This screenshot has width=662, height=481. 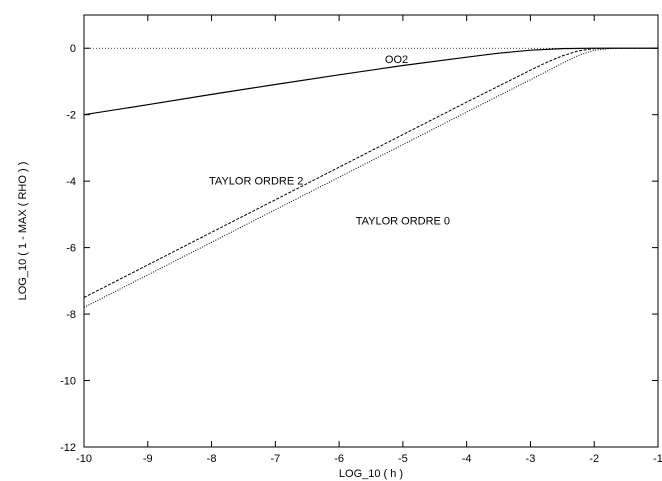 I want to click on y-tick-label: 0, so click(x=73, y=49).